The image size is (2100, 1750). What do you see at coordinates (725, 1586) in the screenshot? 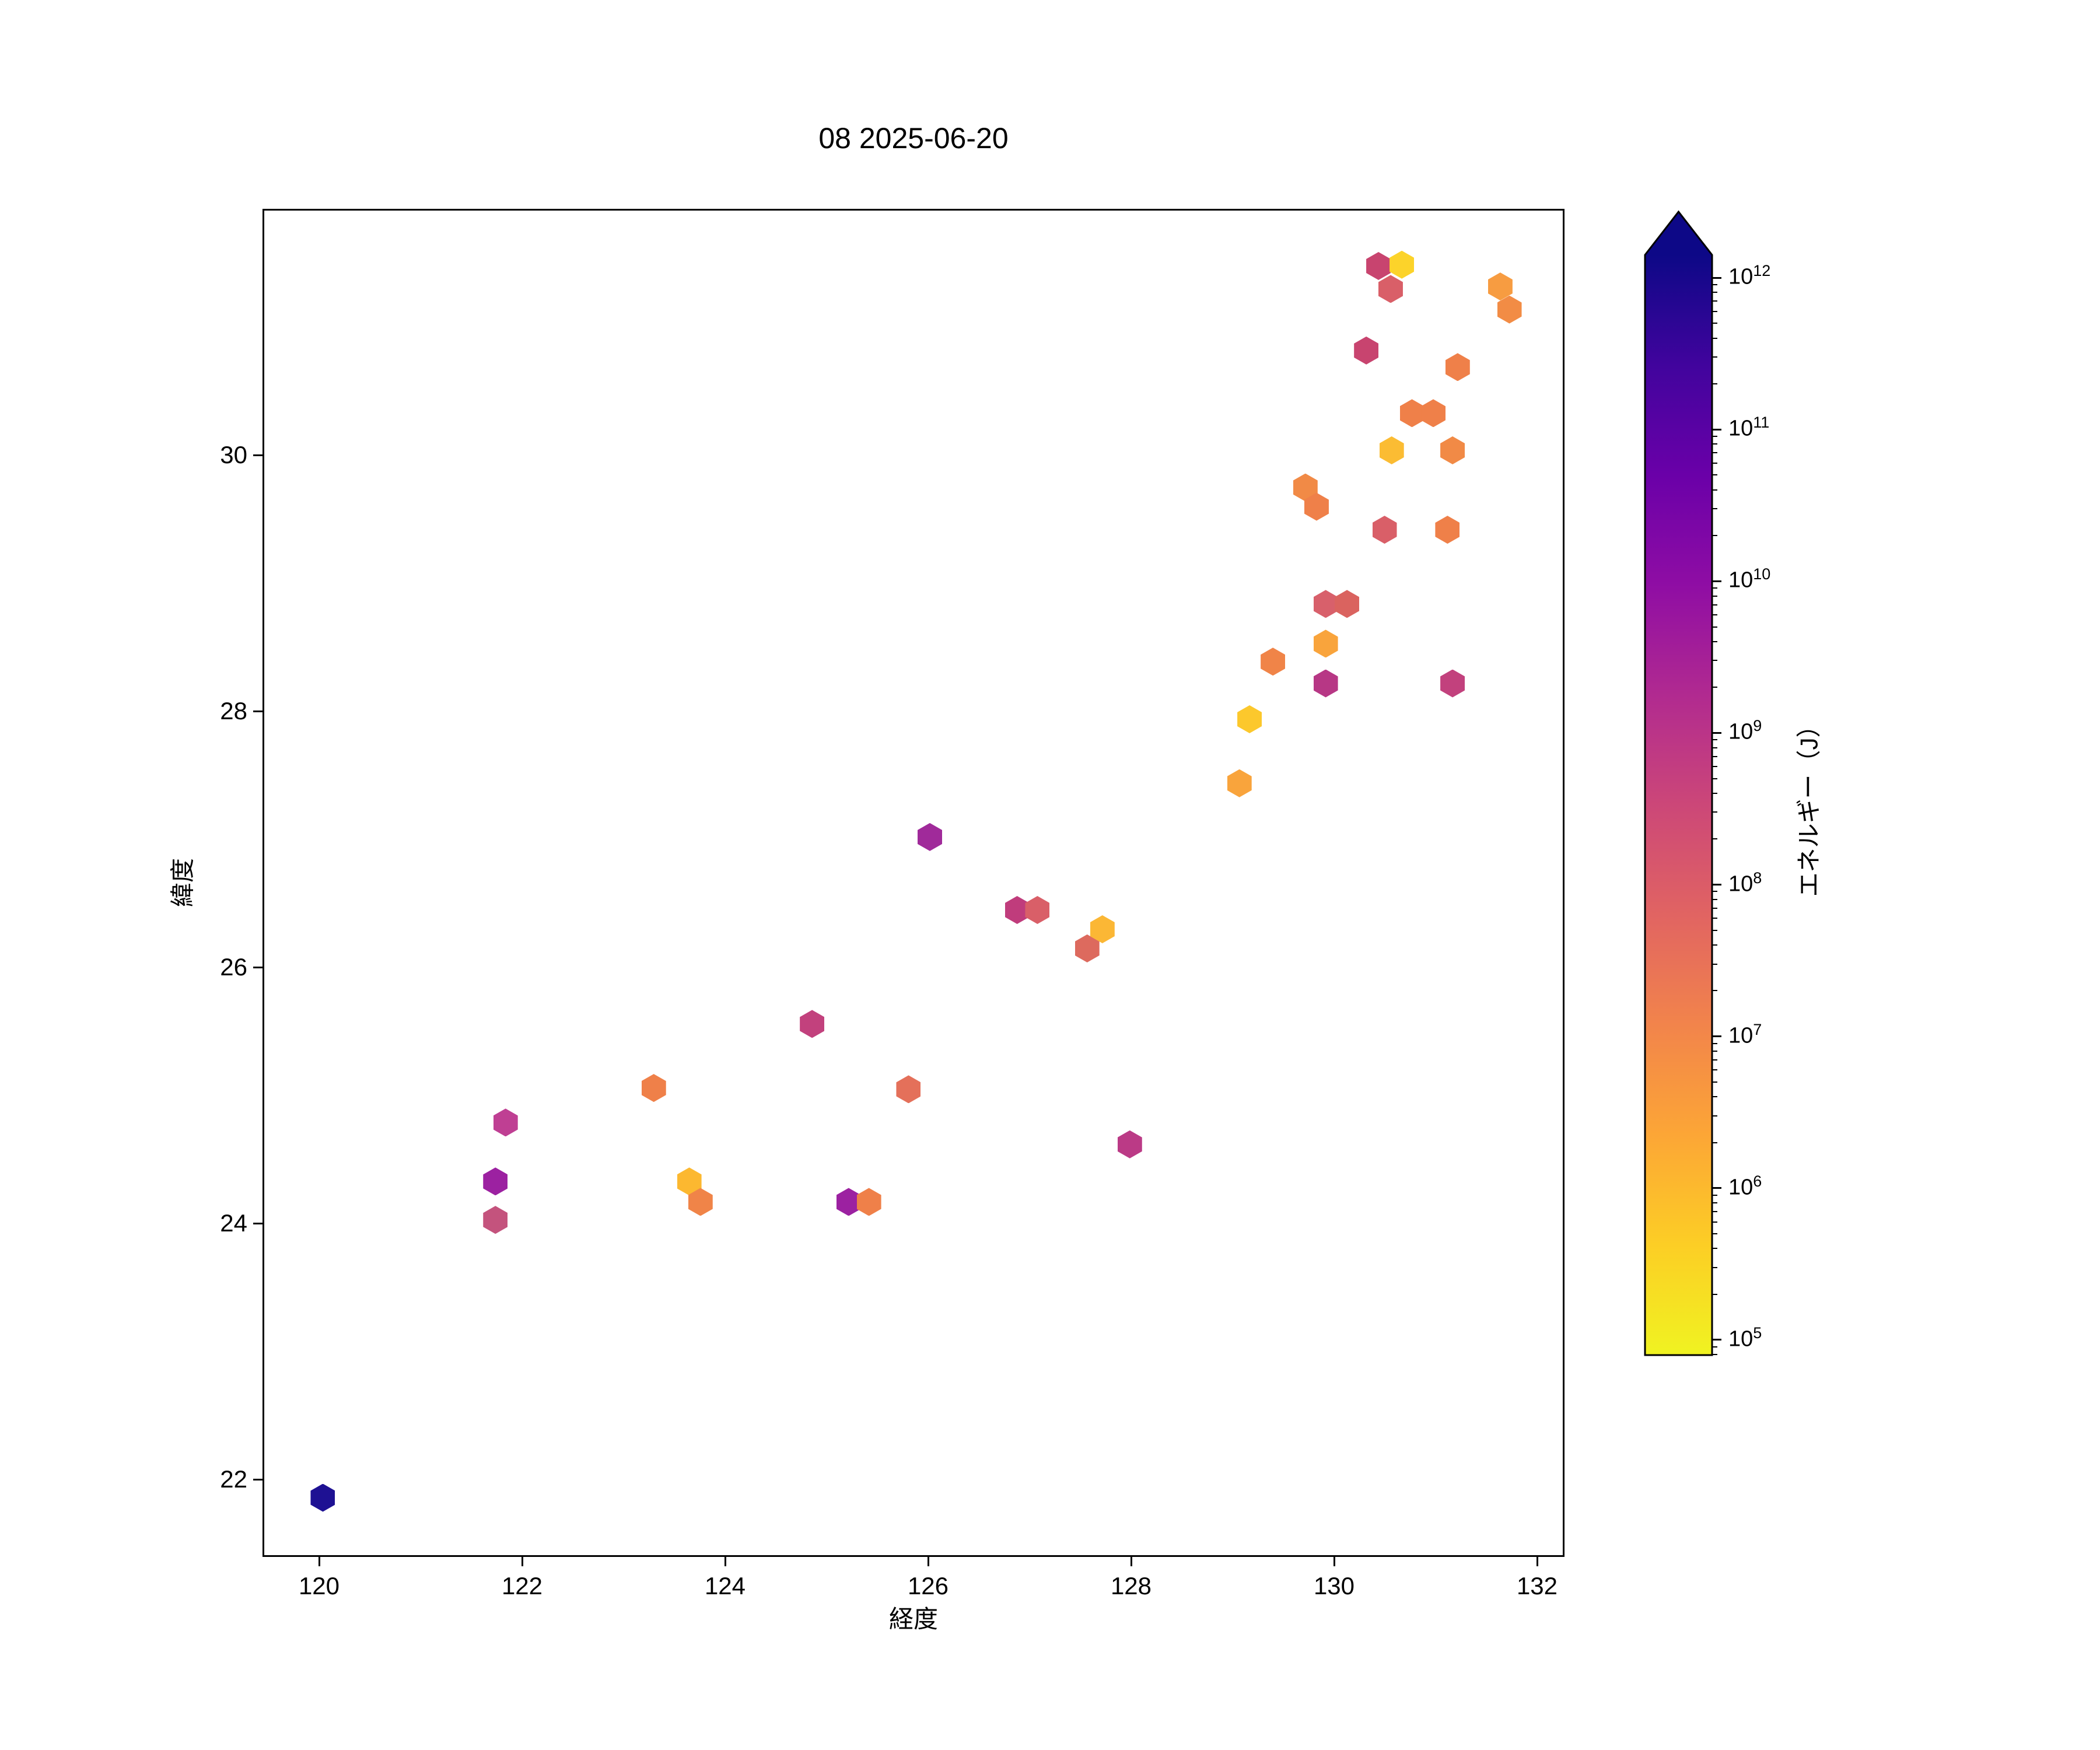
I see `x-tick-label: 124` at bounding box center [725, 1586].